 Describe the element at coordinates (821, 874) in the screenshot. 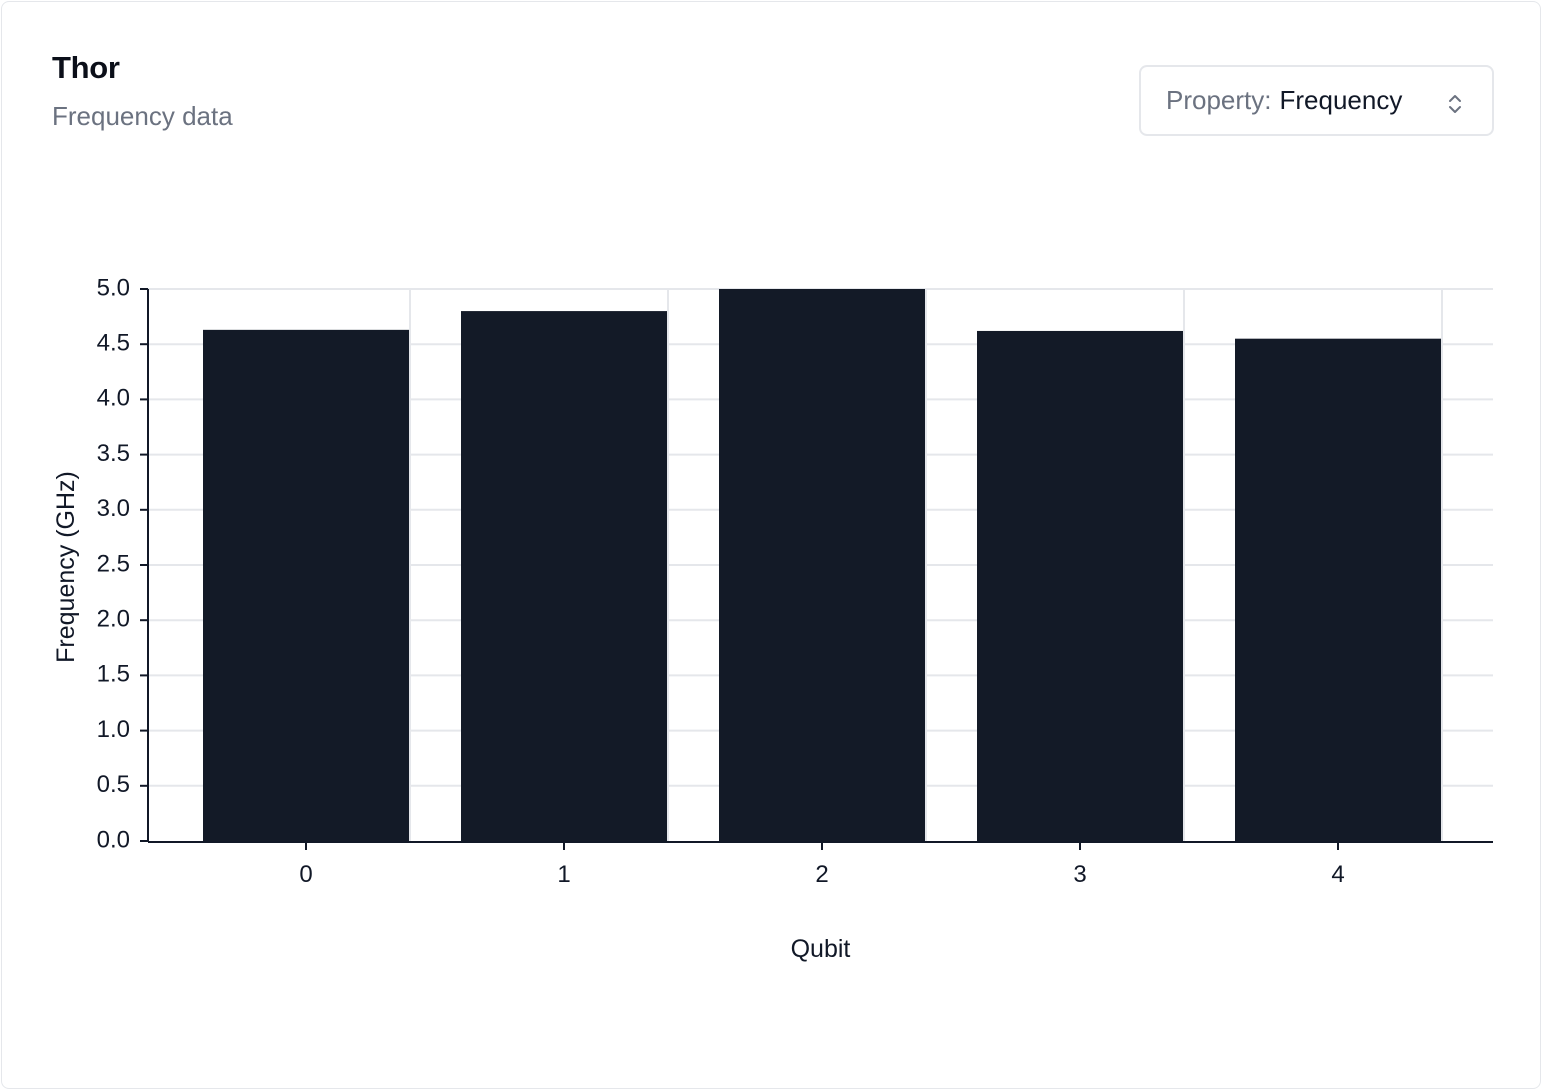

I see `x-tick-label: 2` at that location.